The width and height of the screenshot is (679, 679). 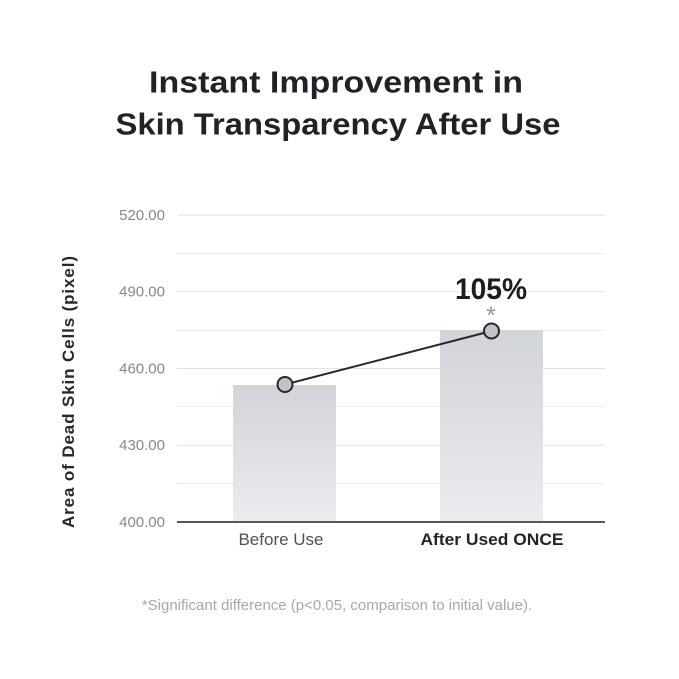 I want to click on svg-text: Skin Transparency After Use, so click(x=338, y=123).